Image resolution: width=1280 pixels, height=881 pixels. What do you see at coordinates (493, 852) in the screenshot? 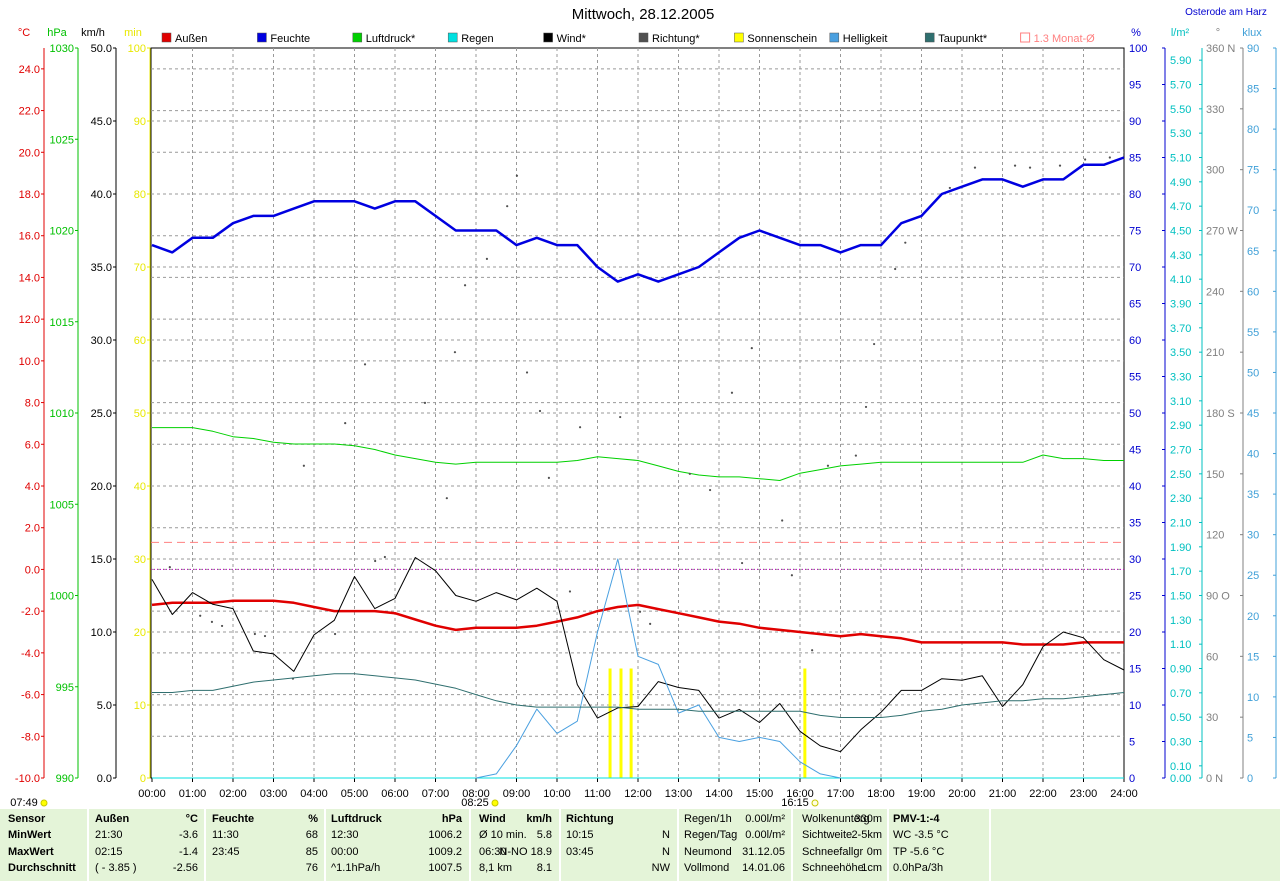
I see `cell-label: 06:30` at bounding box center [493, 852].